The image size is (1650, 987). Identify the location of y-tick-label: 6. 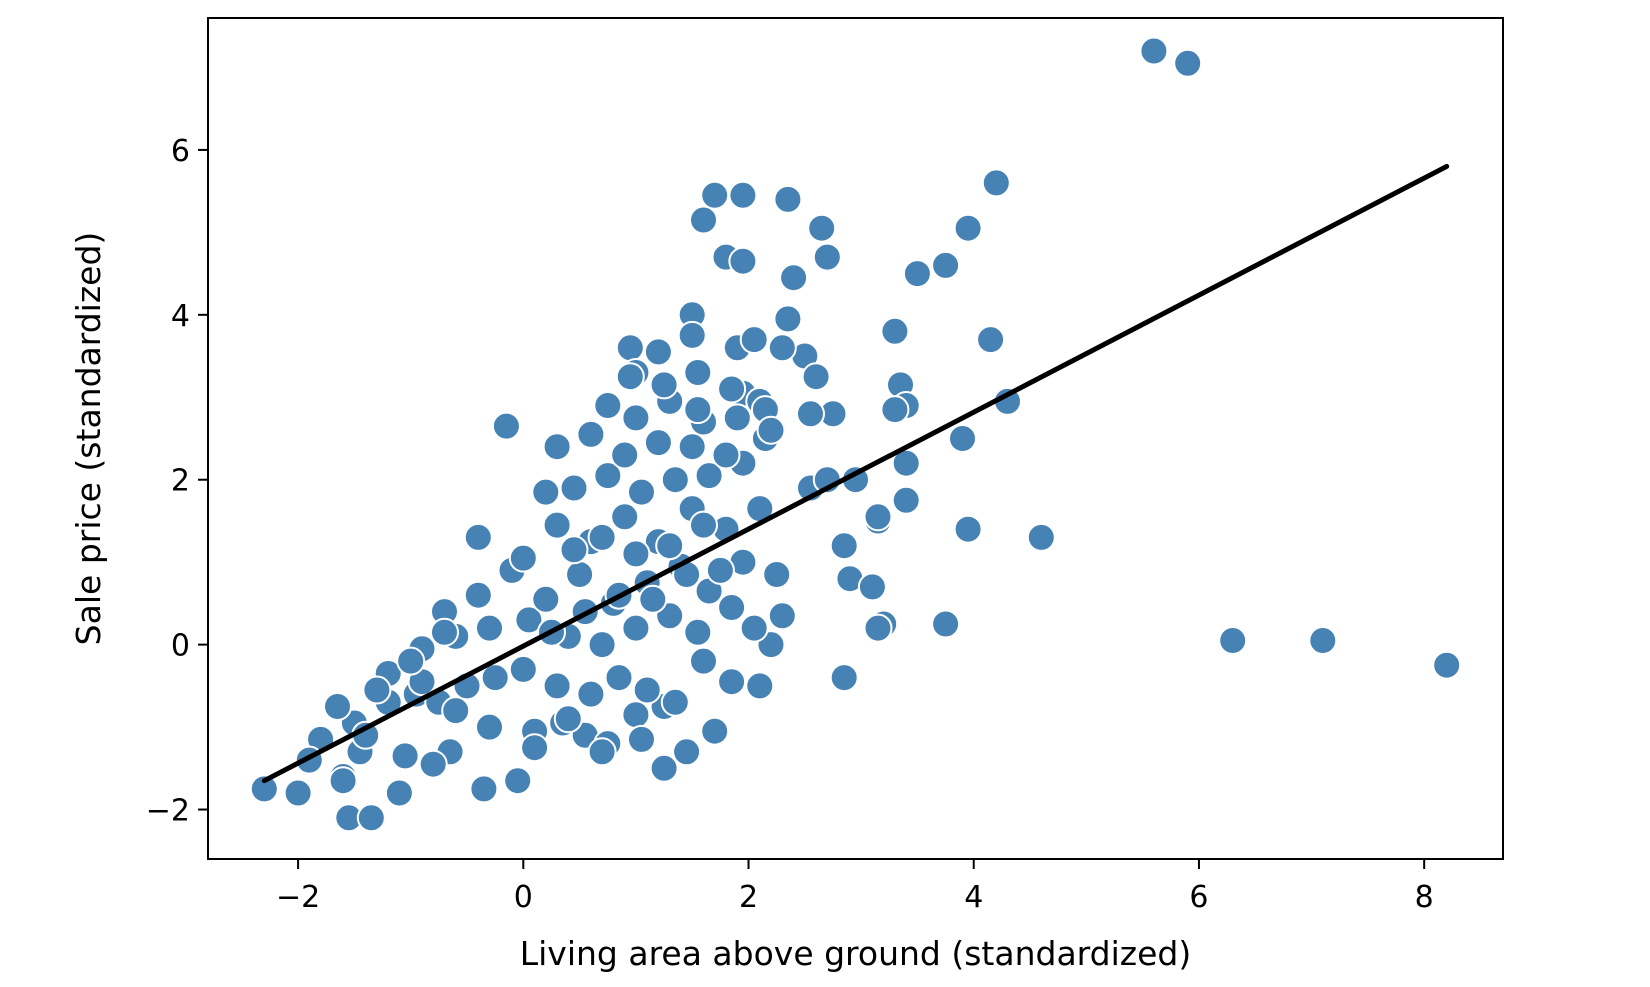
(180, 151).